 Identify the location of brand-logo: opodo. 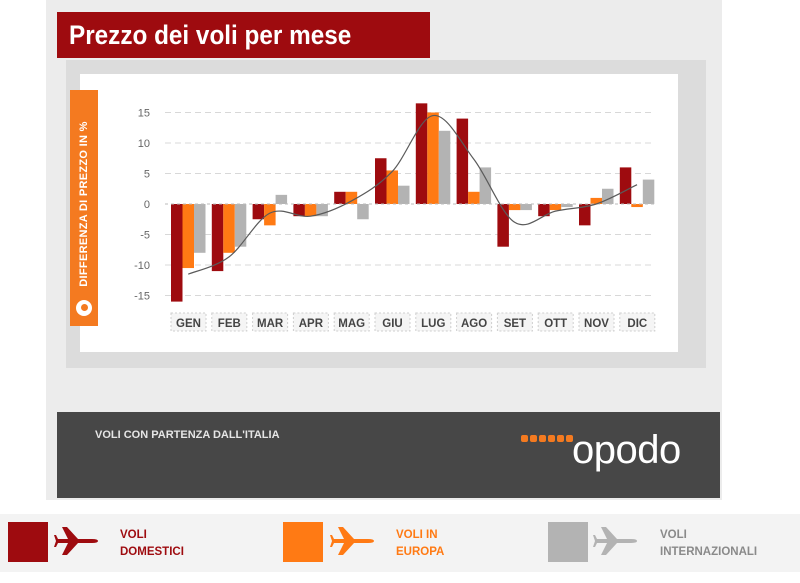
(626, 450).